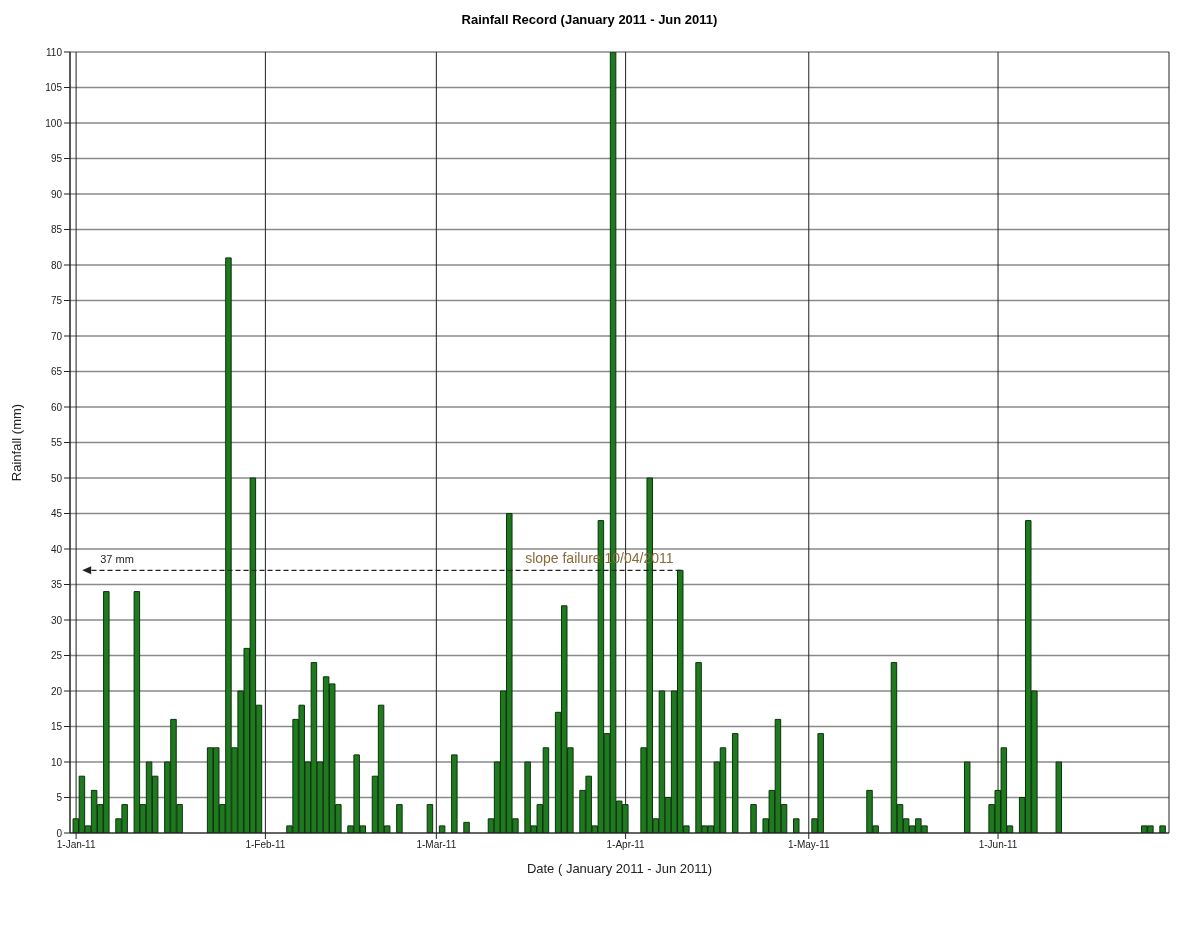 The height and width of the screenshot is (929, 1179). I want to click on y-tick-label: 85, so click(56, 230).